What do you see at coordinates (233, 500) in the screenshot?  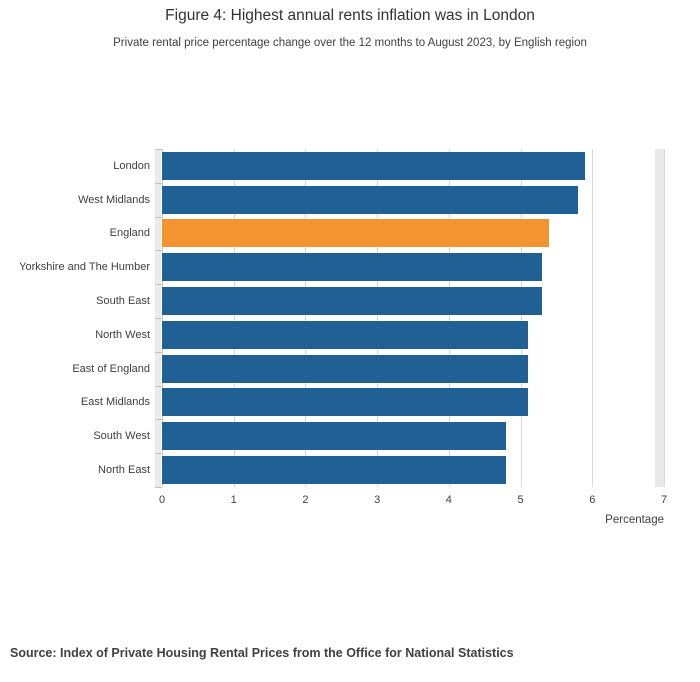 I see `x-tick-label: 1` at bounding box center [233, 500].